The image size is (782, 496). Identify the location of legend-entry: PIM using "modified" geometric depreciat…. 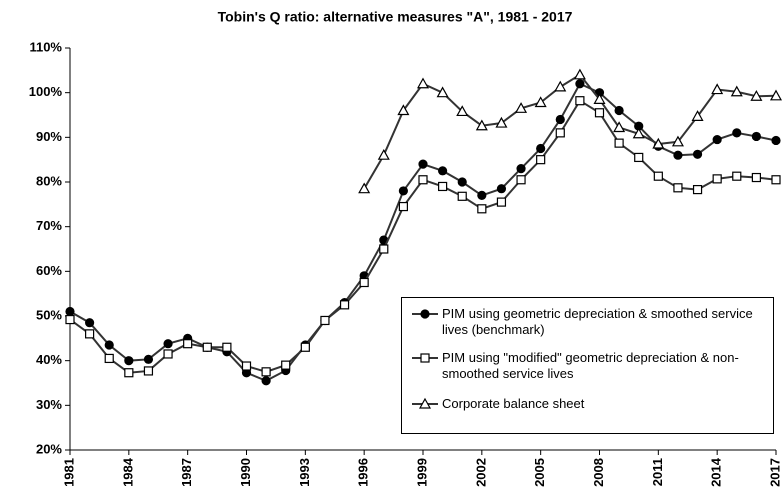
(585, 366).